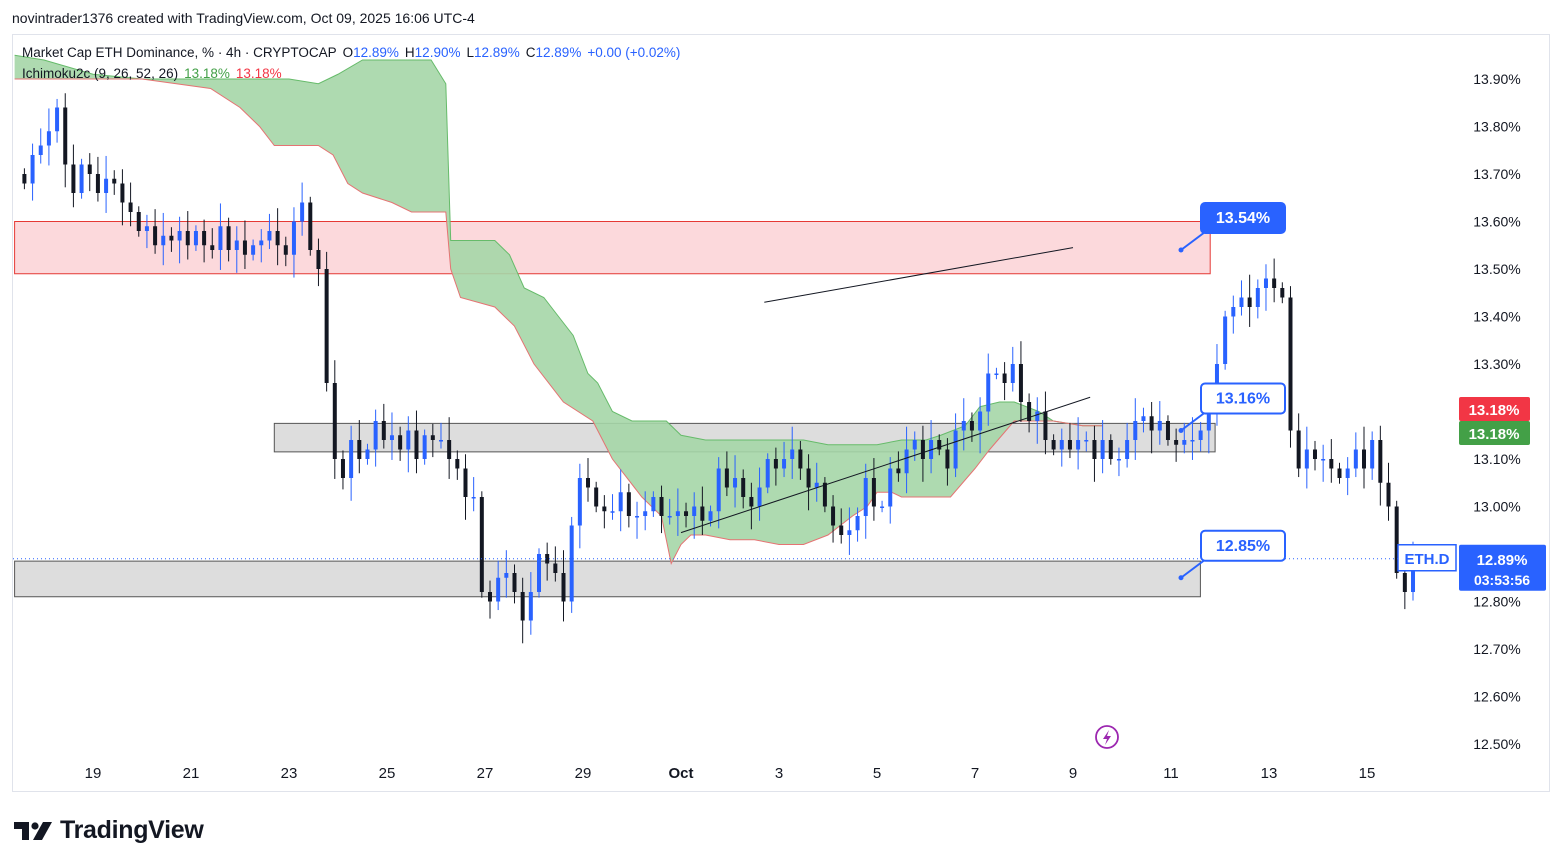 The height and width of the screenshot is (868, 1563). I want to click on ichimoku-green-tag: 13.18%, so click(1494, 433).